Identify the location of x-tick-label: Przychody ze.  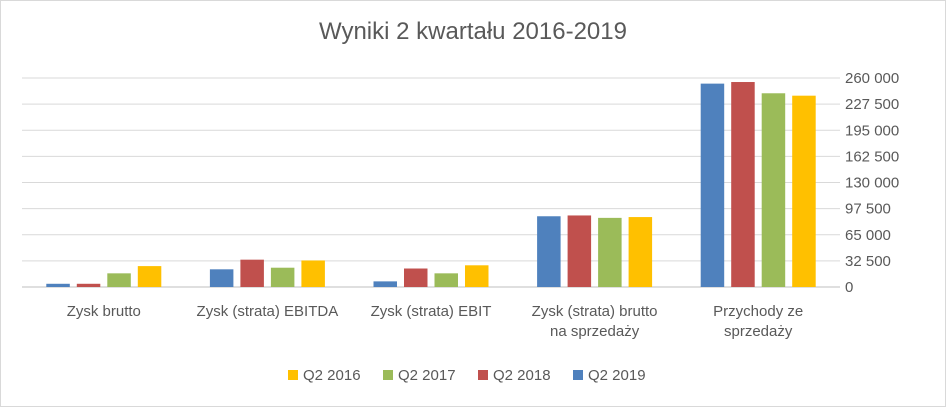
(758, 311).